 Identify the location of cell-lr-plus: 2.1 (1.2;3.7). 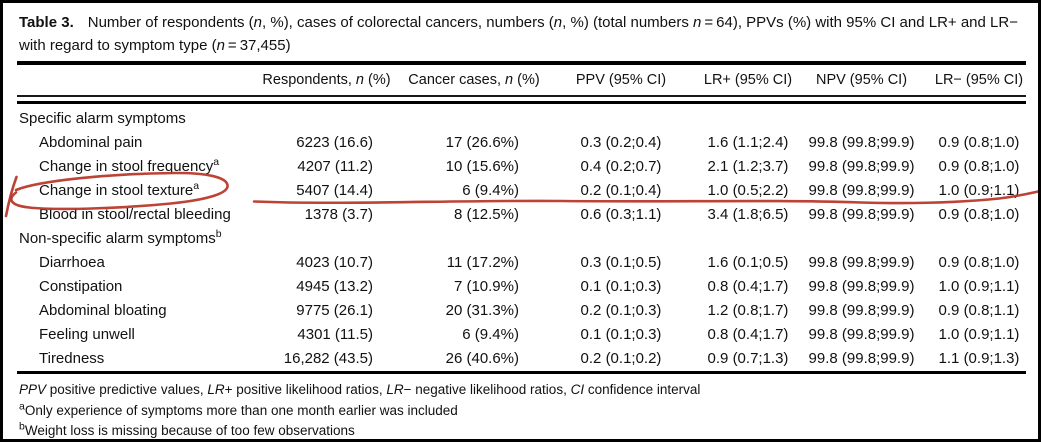
(748, 166).